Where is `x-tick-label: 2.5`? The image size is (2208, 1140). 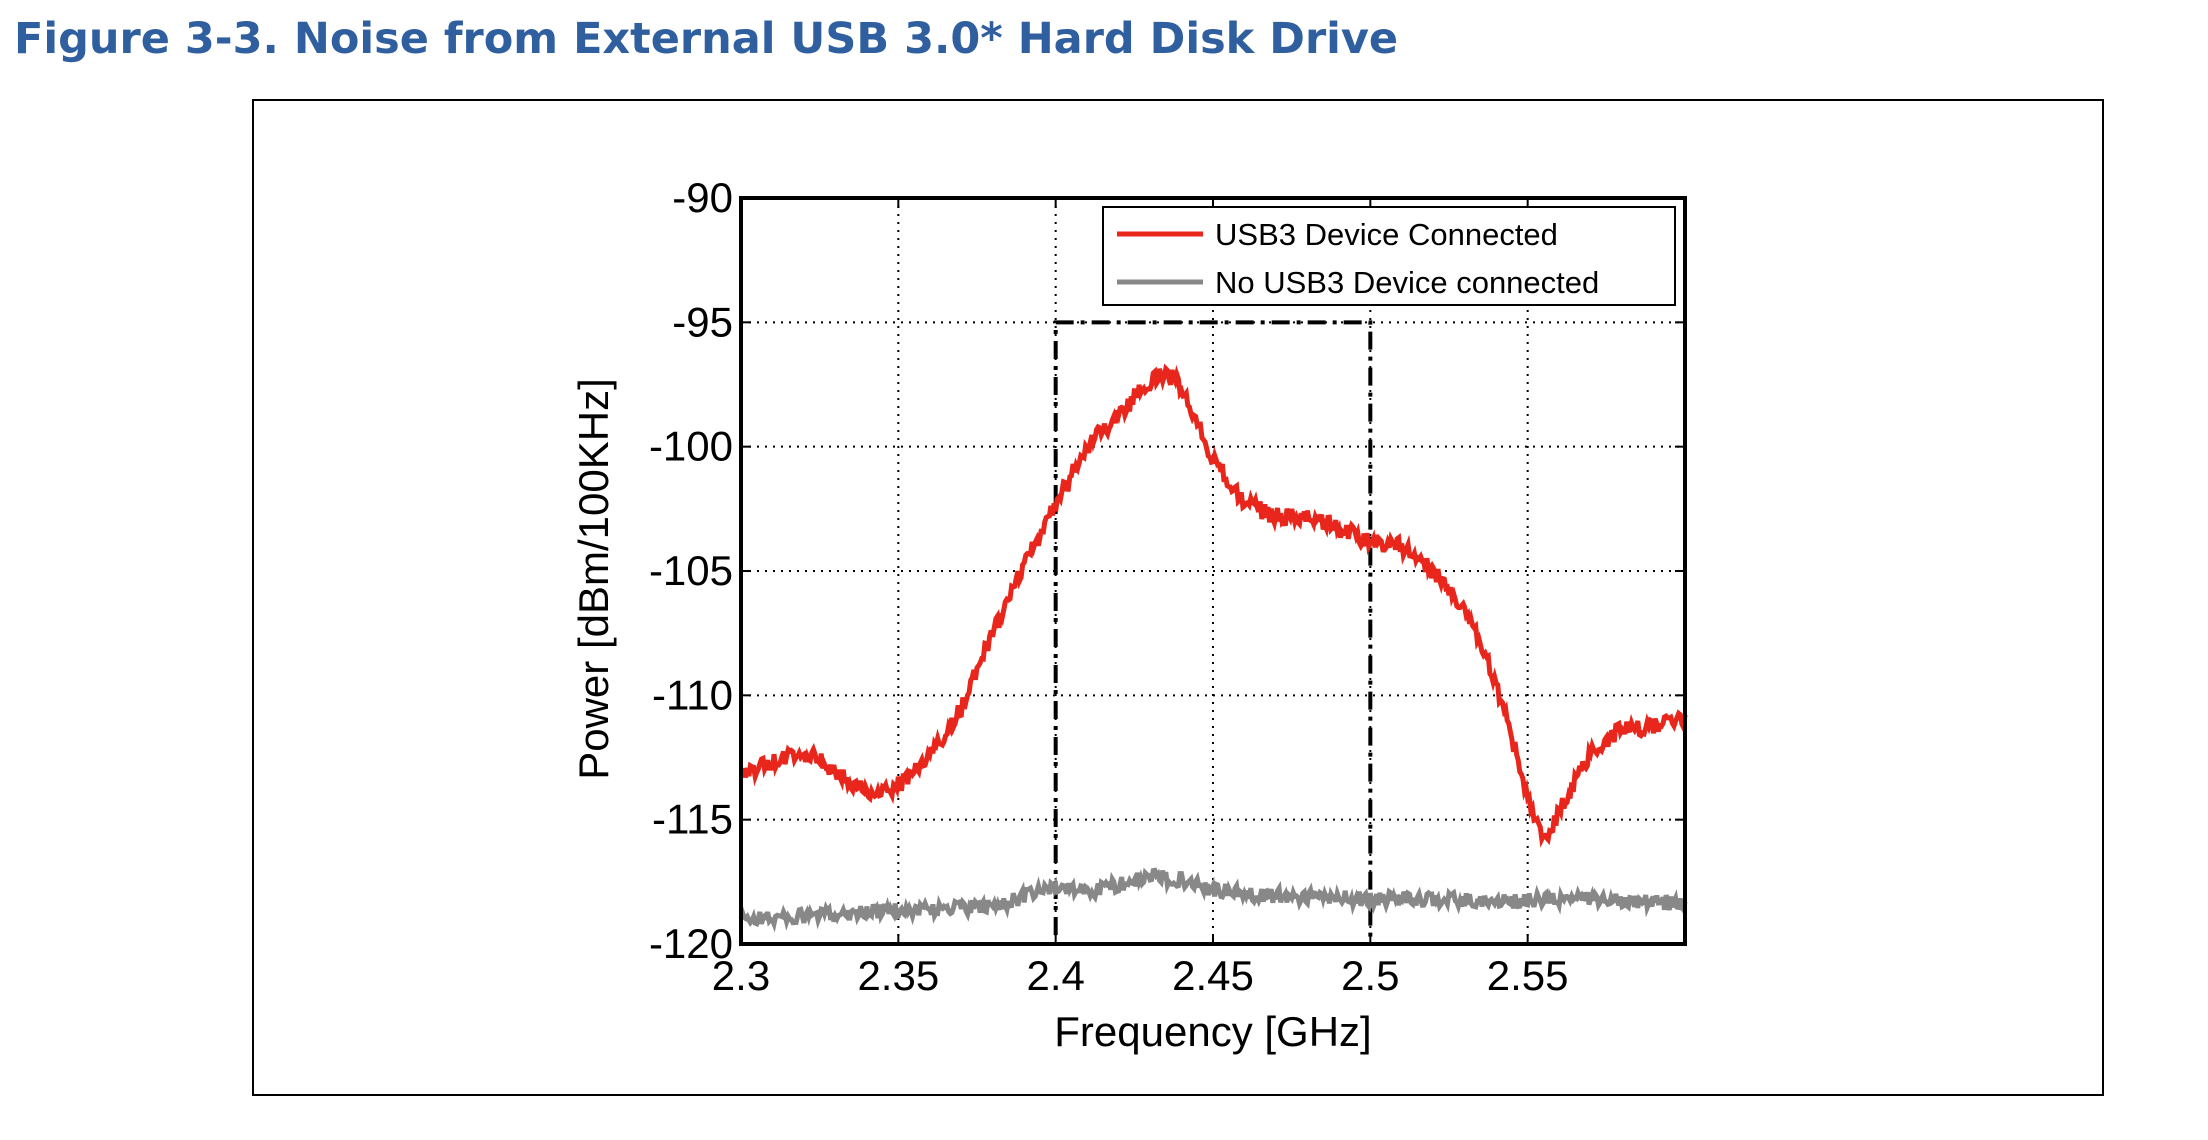
x-tick-label: 2.5 is located at coordinates (1370, 975).